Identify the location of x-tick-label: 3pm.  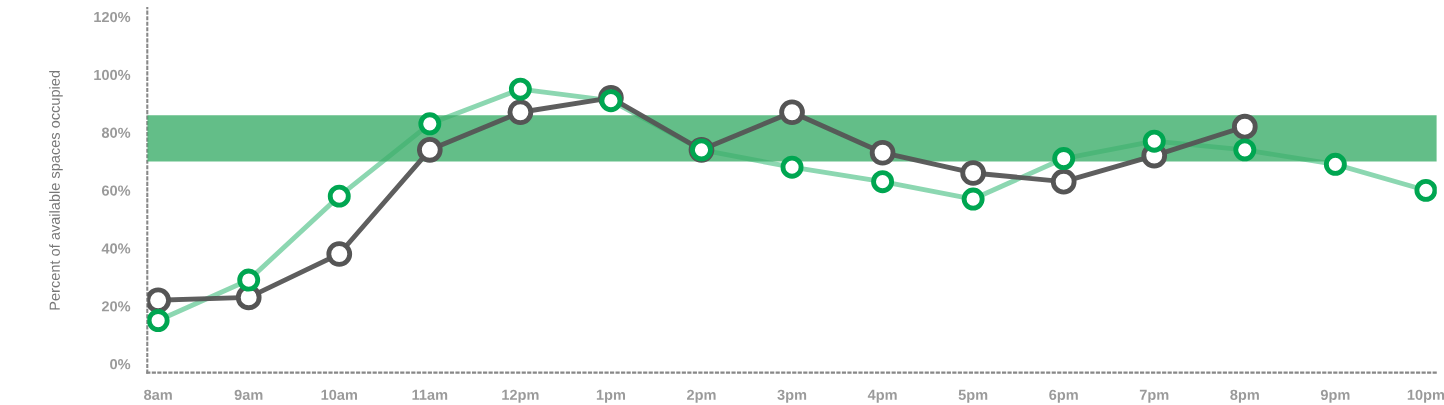
(792, 396).